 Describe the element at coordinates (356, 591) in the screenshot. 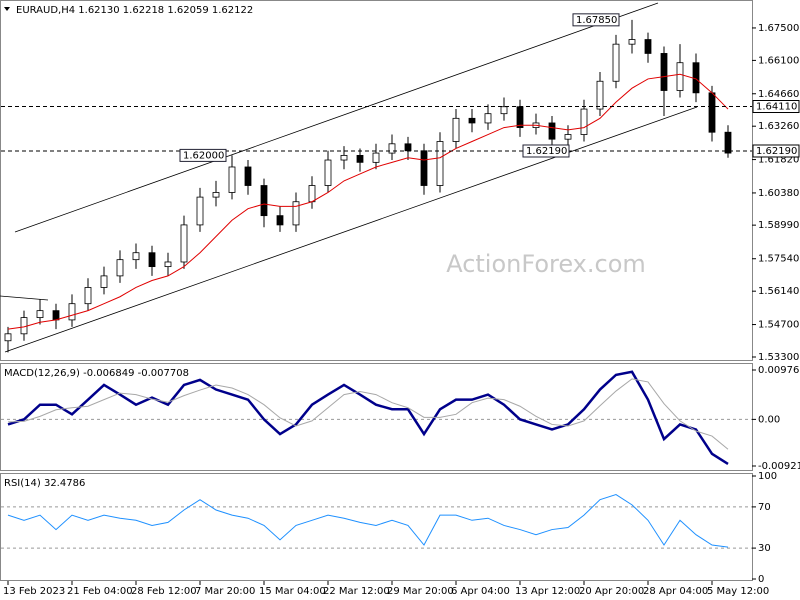

I see `x-tick-label: 22 Mar 12:00` at that location.